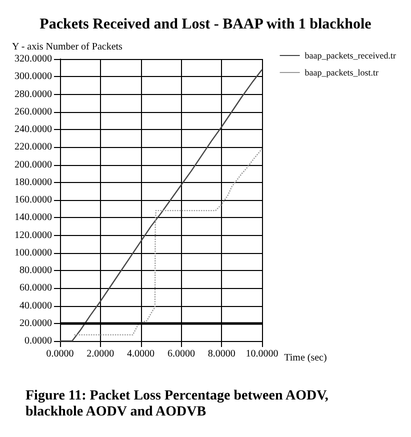 This screenshot has width=411, height=437. What do you see at coordinates (33, 164) in the screenshot?
I see `y-tick-label: 200.0000` at bounding box center [33, 164].